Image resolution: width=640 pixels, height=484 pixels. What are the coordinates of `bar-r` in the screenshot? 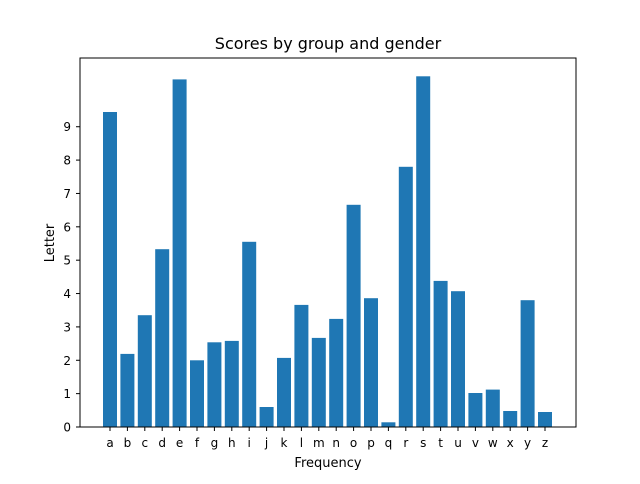 It's located at (405, 297).